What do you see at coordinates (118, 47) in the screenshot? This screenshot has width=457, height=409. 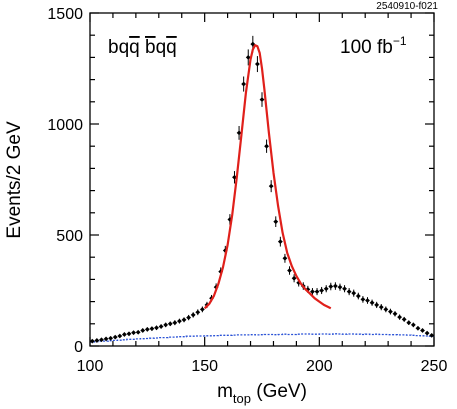 I see `channel-part-1: bq` at bounding box center [118, 47].